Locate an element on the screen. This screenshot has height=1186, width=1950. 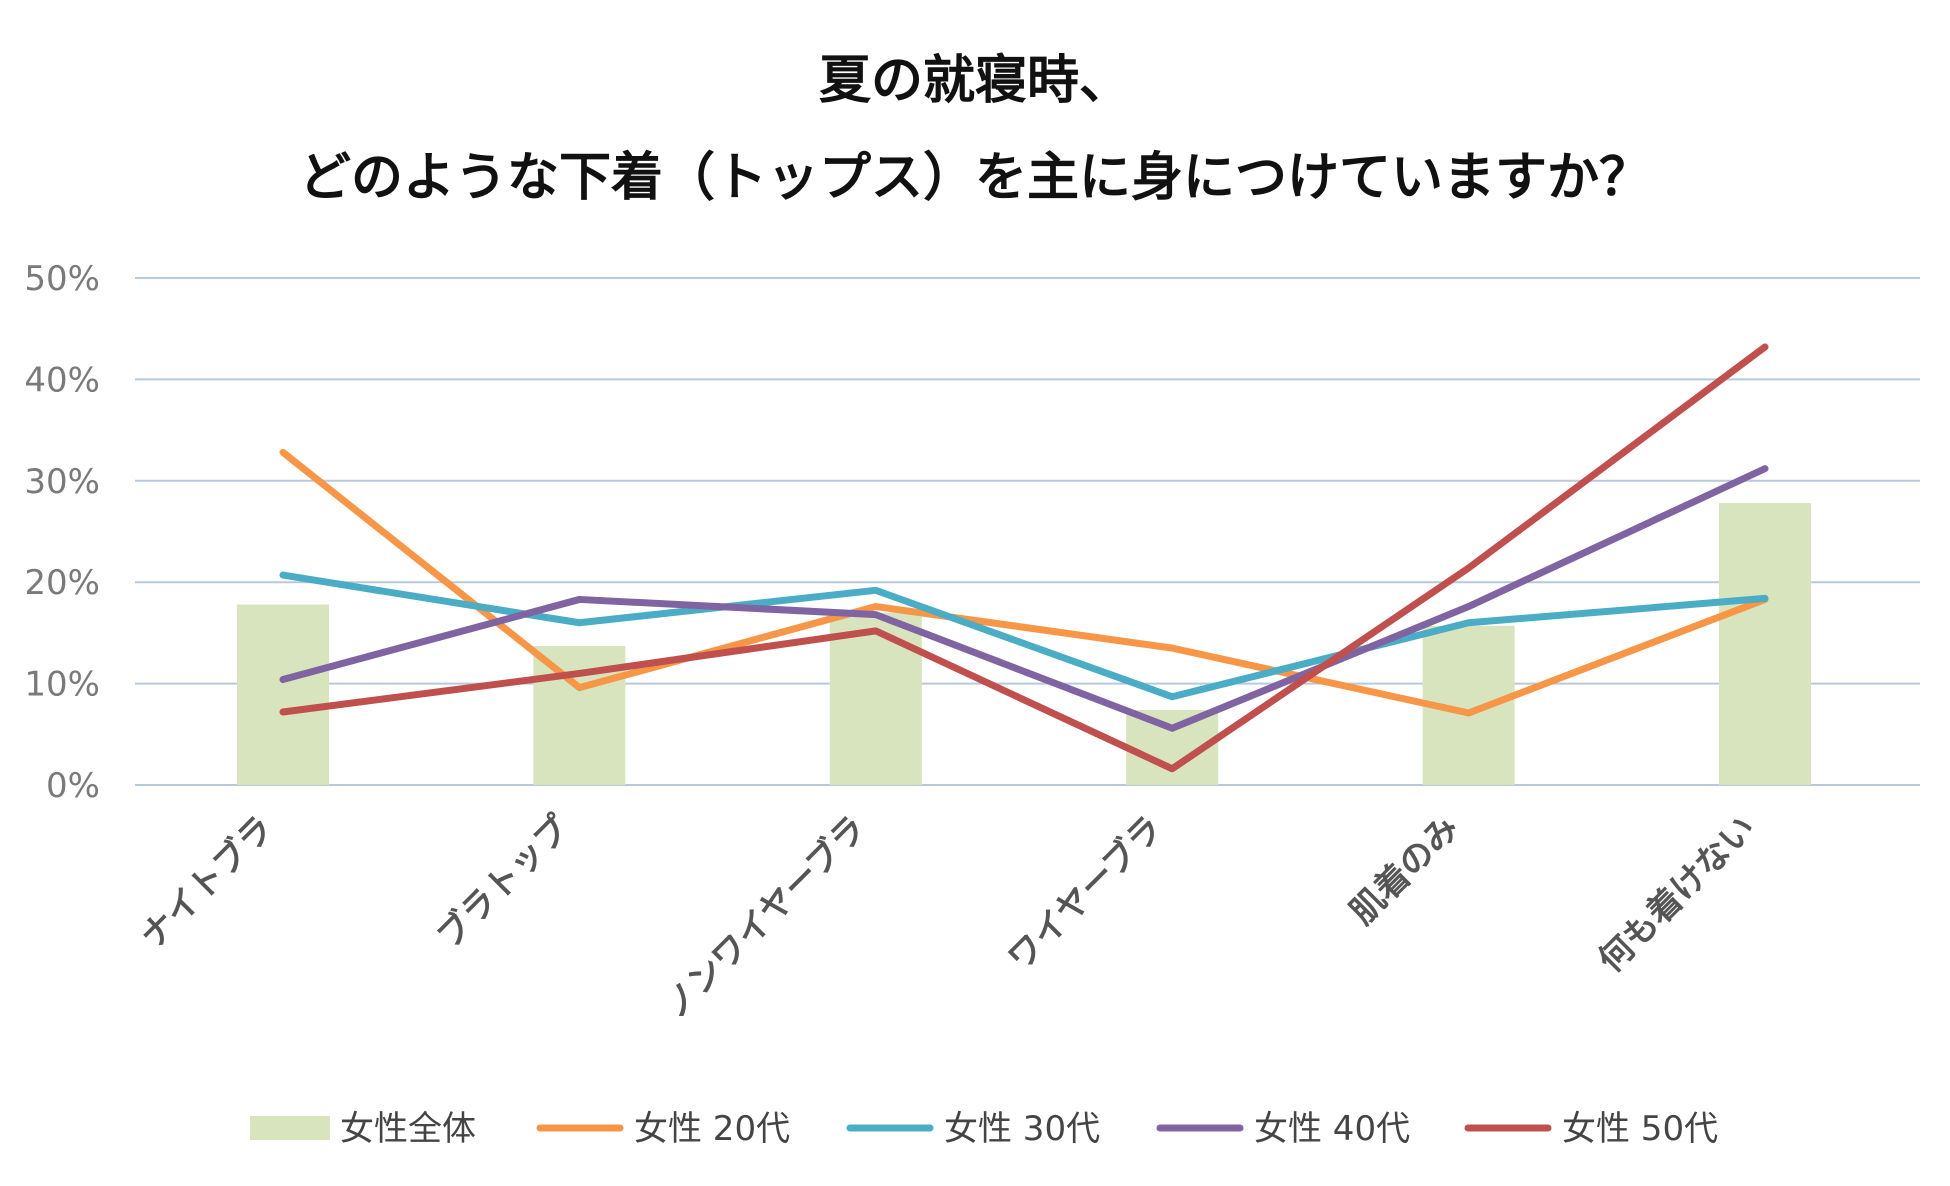
y-tick-label: 20% is located at coordinates (62, 583).